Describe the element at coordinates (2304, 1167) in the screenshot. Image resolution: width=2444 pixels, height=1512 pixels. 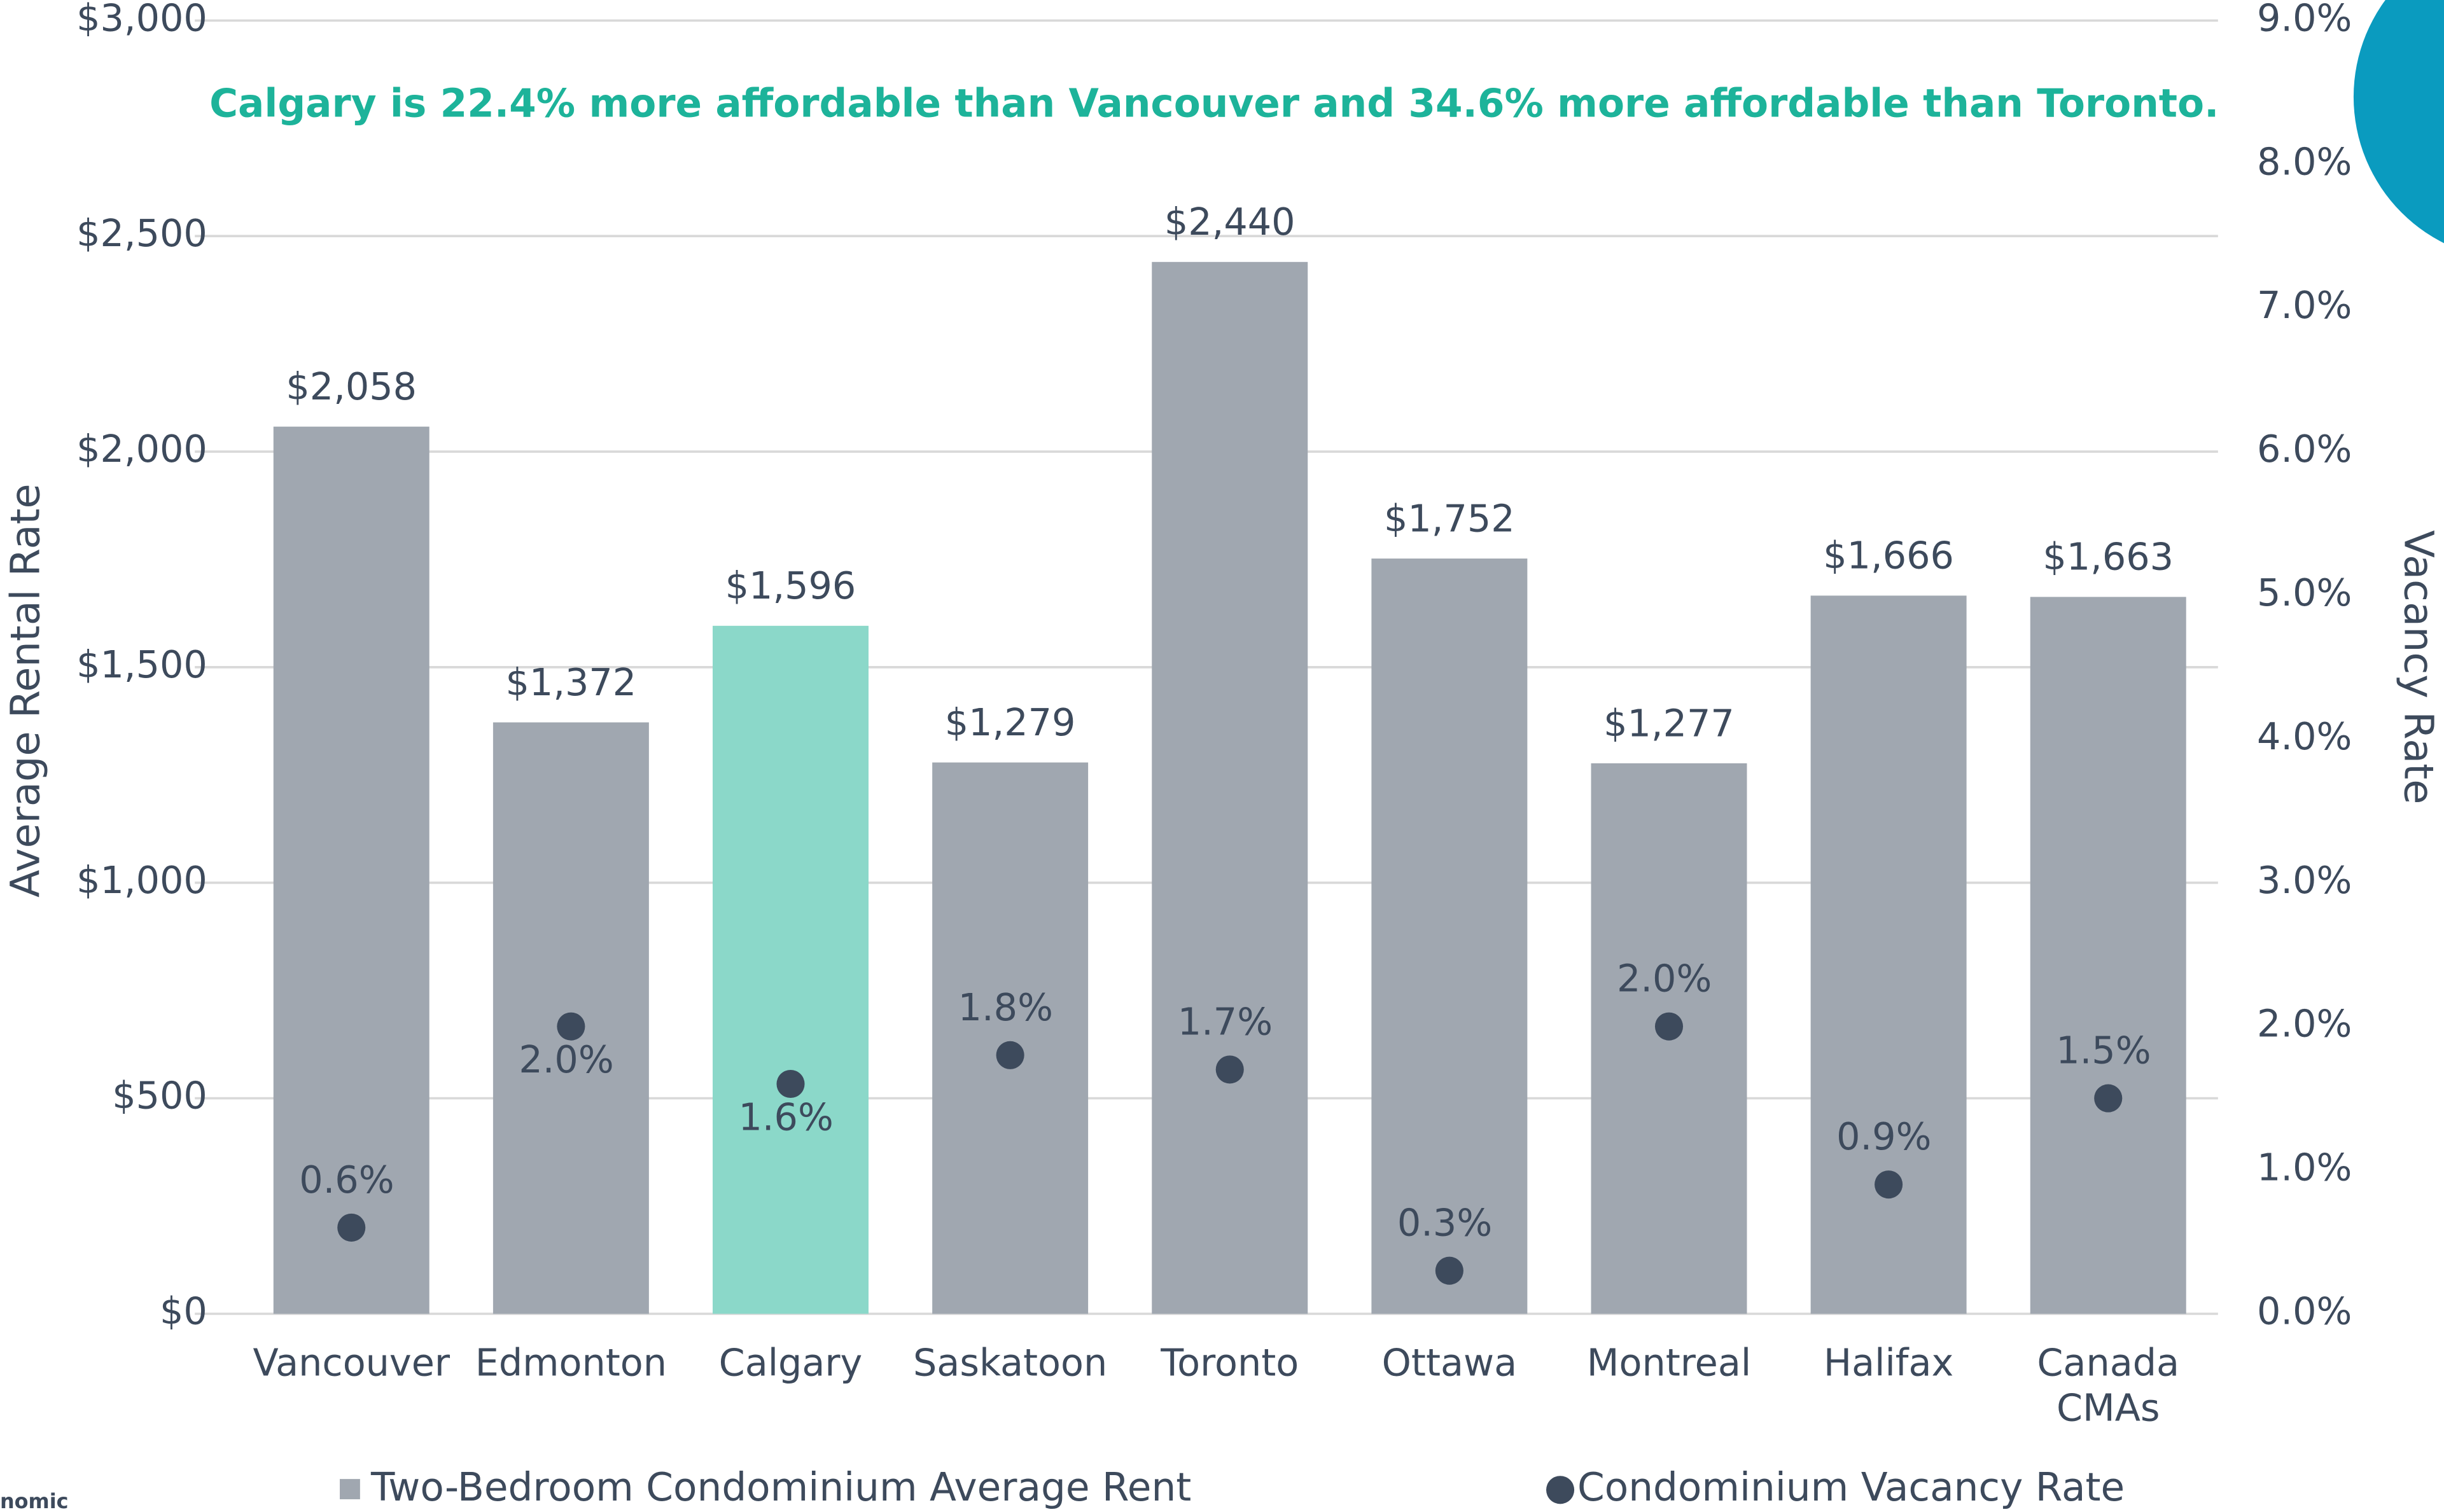
I see `y2-tick-label: 1.0%` at that location.